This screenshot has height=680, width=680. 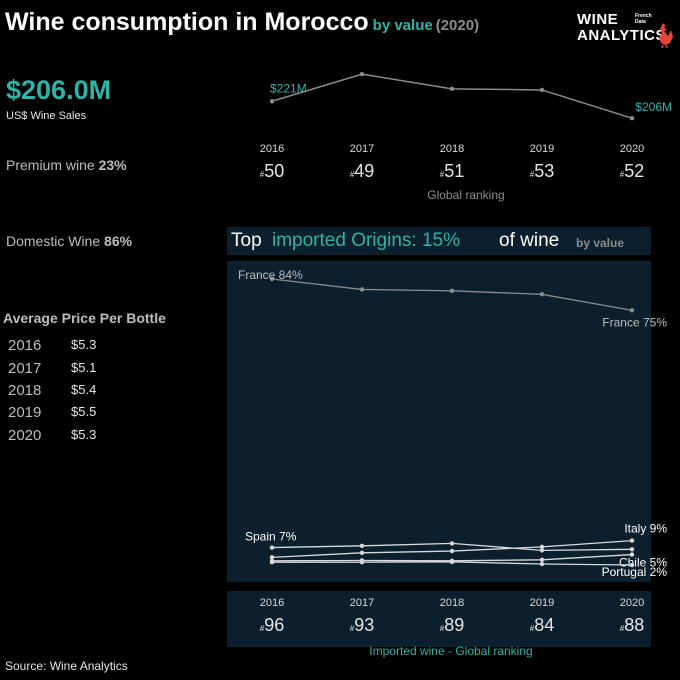 I want to click on imported-rank-value: #96, so click(x=272, y=625).